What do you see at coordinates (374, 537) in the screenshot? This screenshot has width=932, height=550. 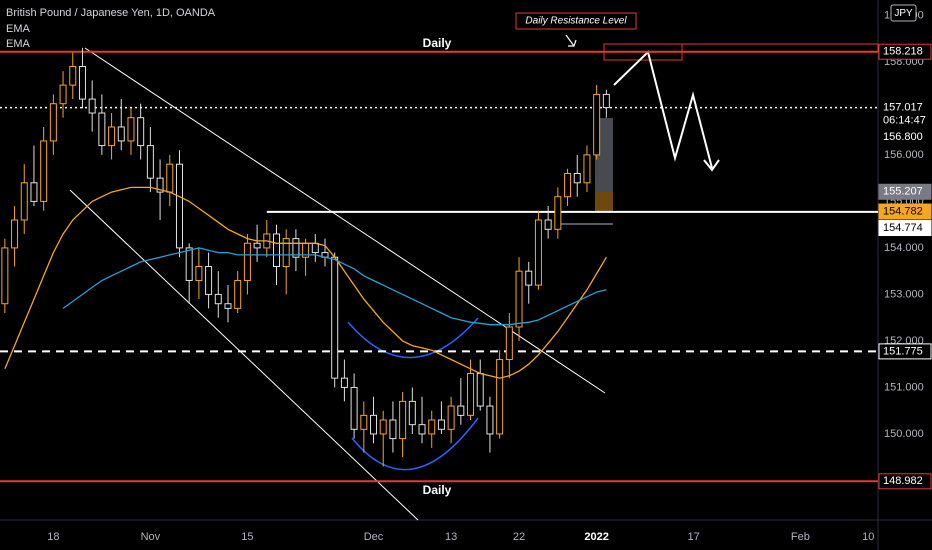 I see `x-tick-label: Dec` at bounding box center [374, 537].